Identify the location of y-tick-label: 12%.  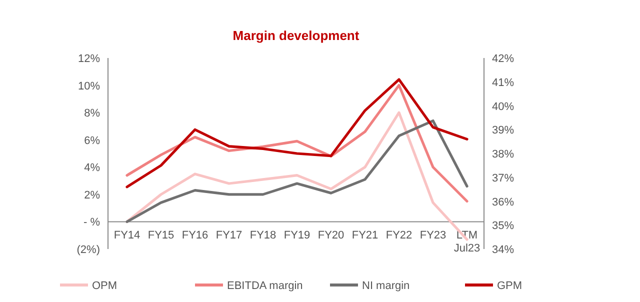
(89, 59).